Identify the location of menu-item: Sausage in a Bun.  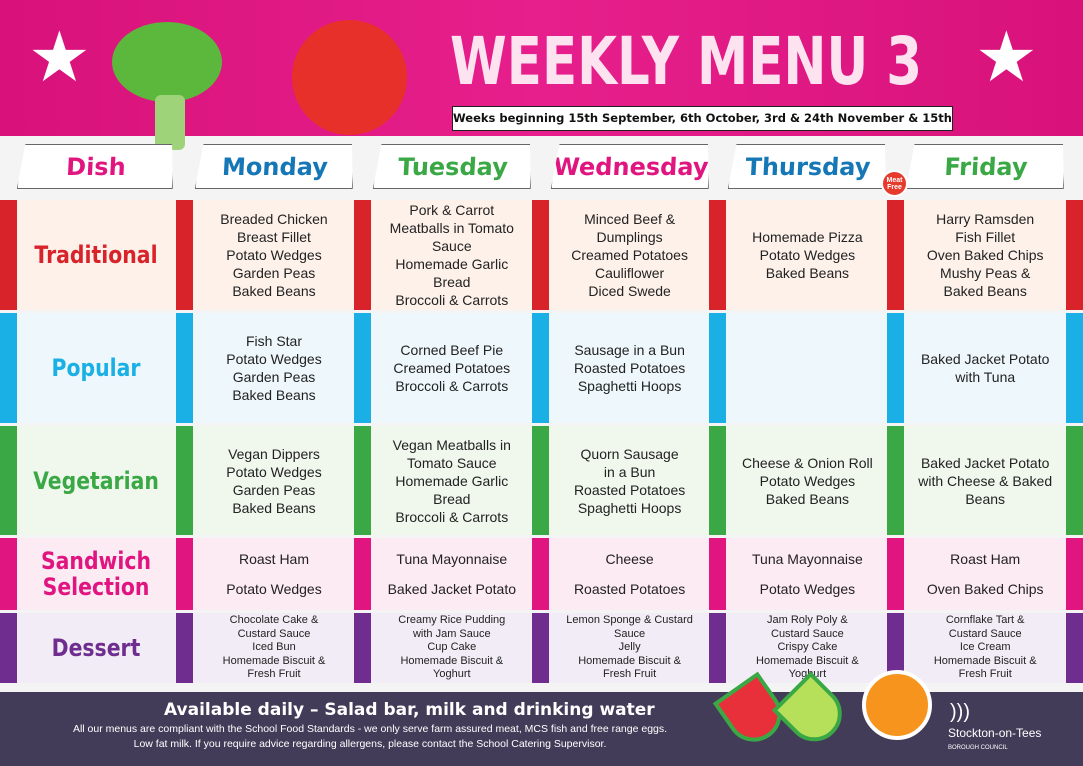
(629, 350).